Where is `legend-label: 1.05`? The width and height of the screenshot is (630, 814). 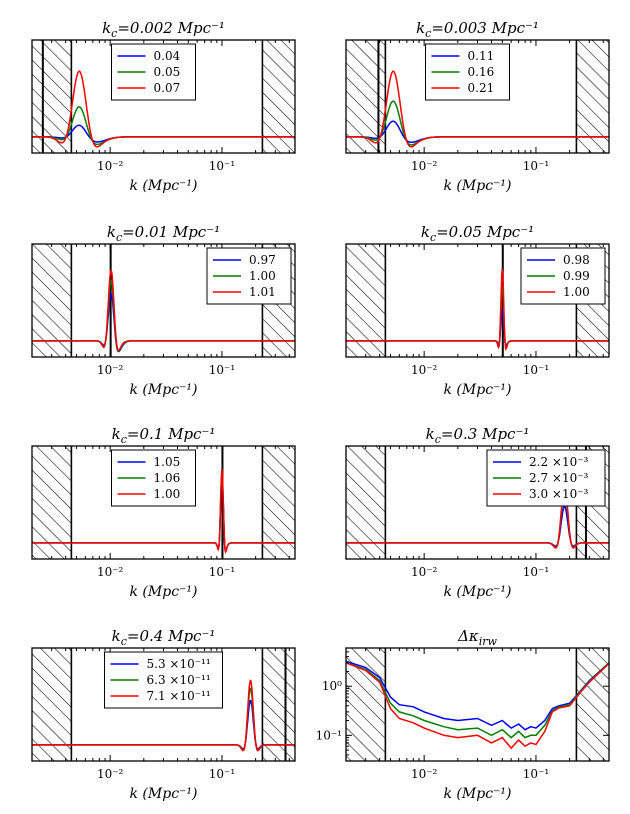
legend-label: 1.05 is located at coordinates (167, 462).